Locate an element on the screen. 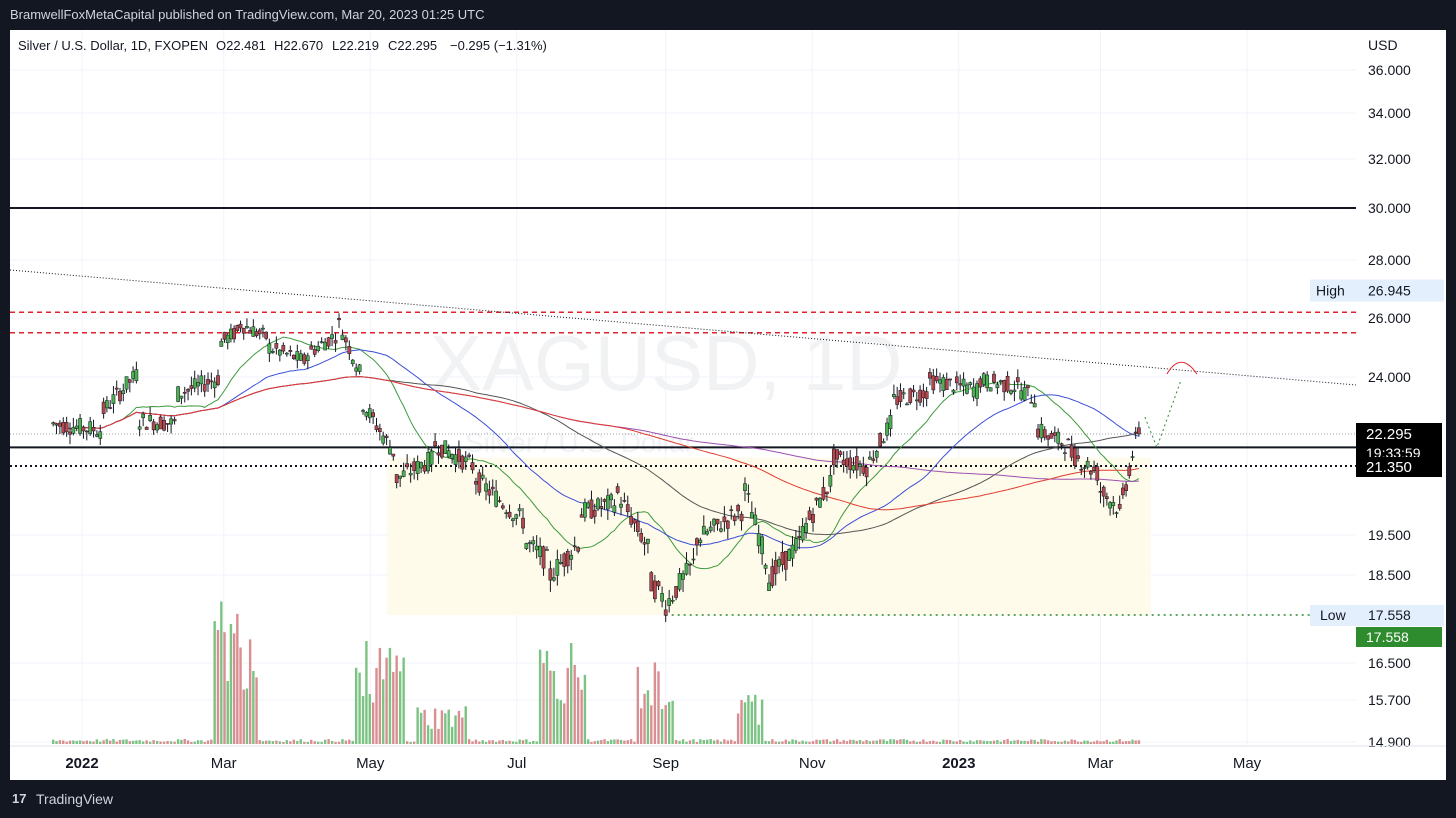 This screenshot has height=818, width=1456. y-axis-unit: USD is located at coordinates (1383, 45).